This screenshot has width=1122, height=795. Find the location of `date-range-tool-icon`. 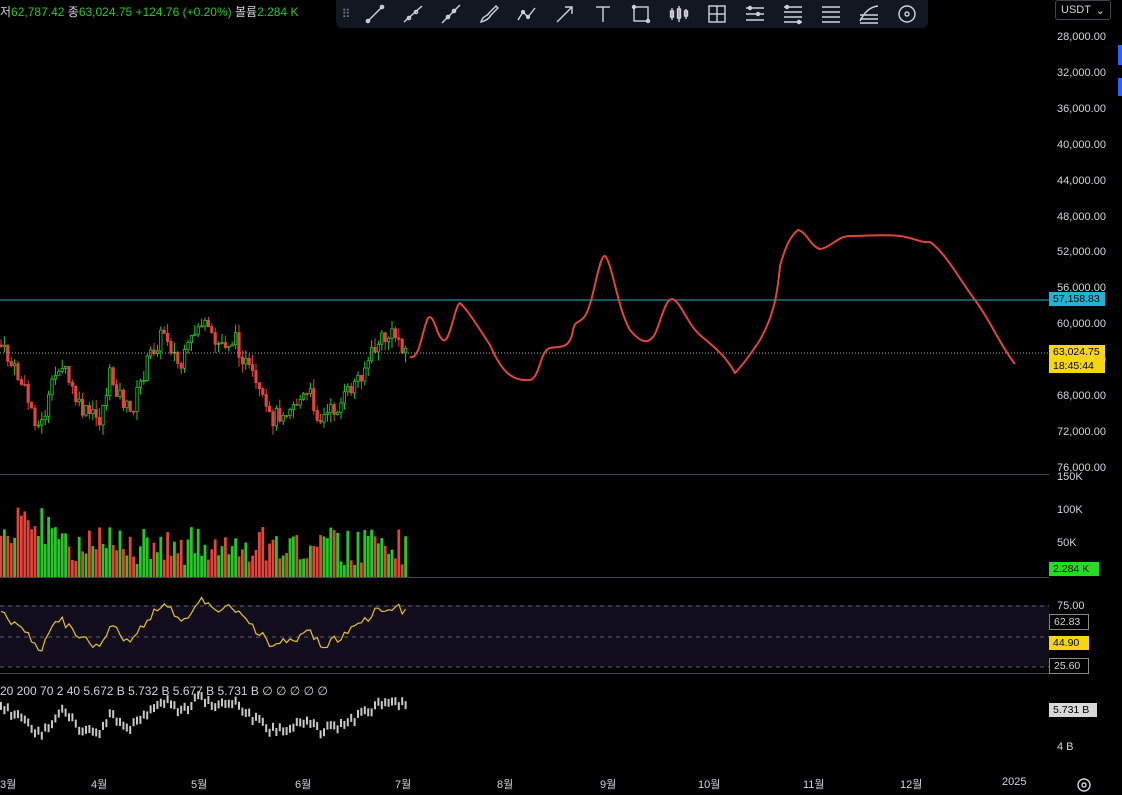

date-range-tool-icon is located at coordinates (755, 14).